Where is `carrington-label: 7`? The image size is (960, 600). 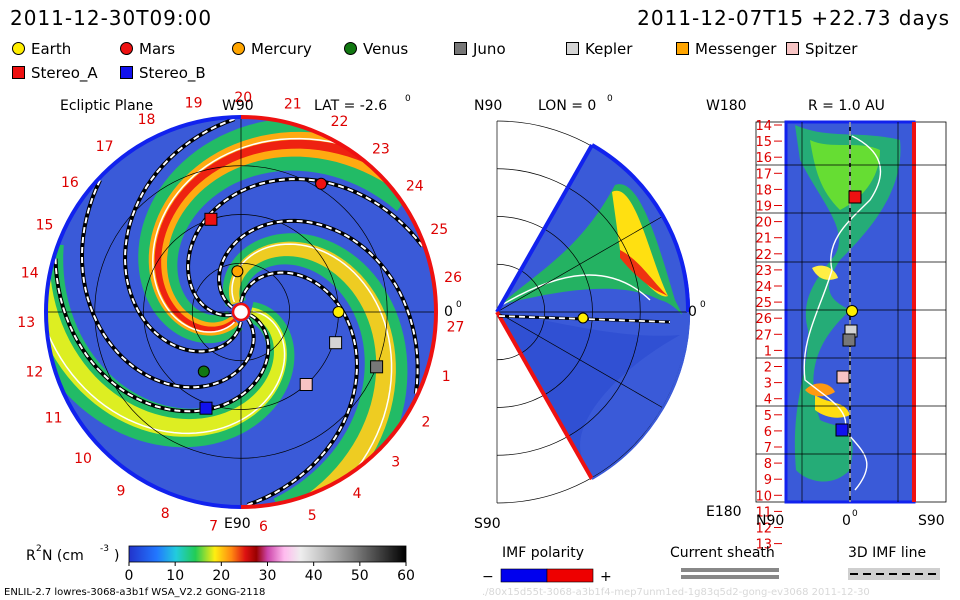
carrington-label: 7 is located at coordinates (213, 526).